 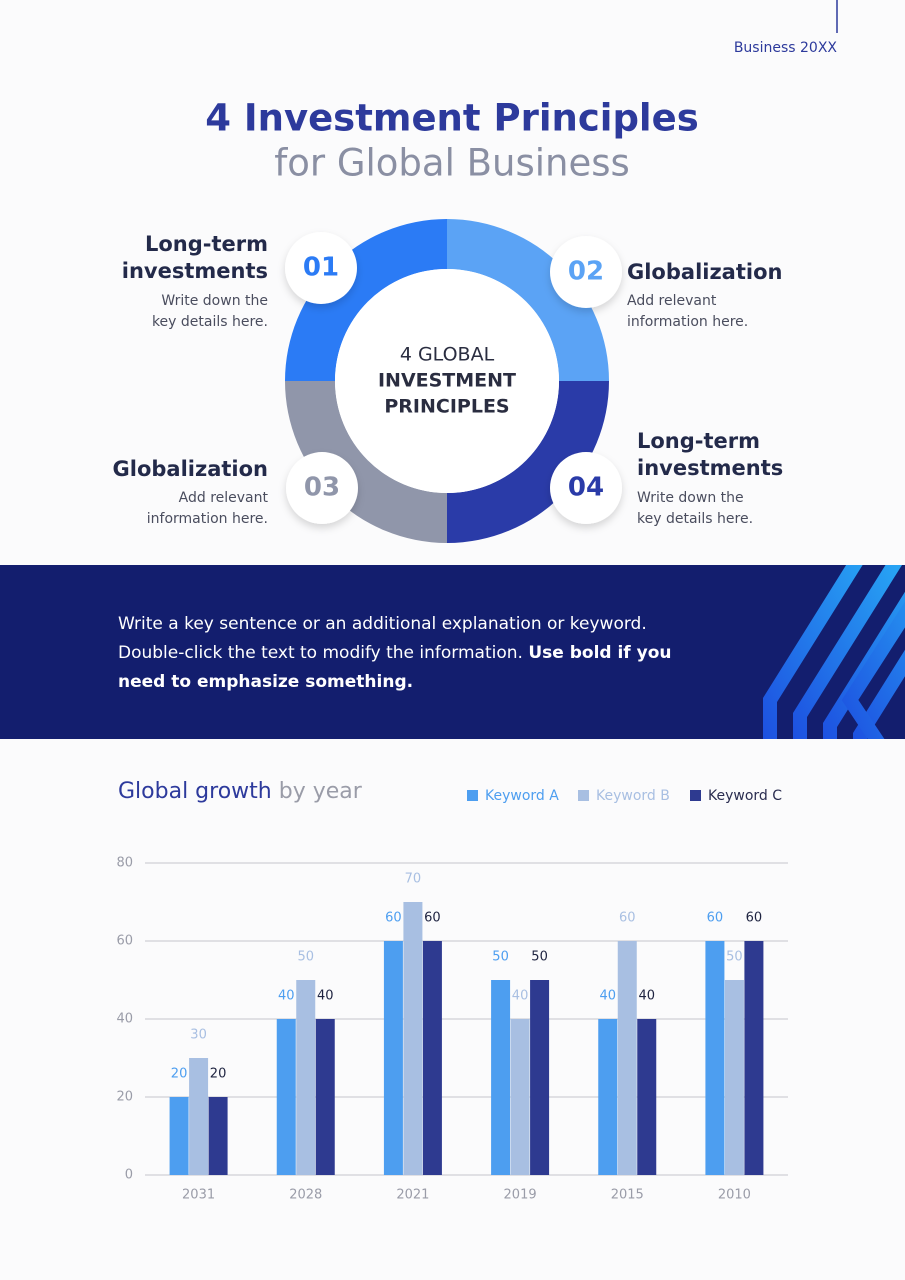 I want to click on donut-label: 4 GLOBAL, so click(x=447, y=355).